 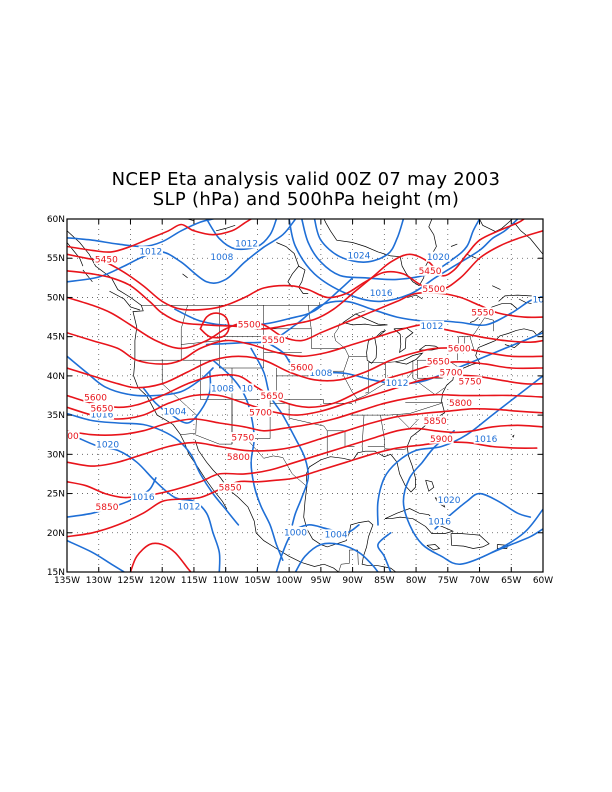 I want to click on slp-label: 102, so click(x=541, y=300).